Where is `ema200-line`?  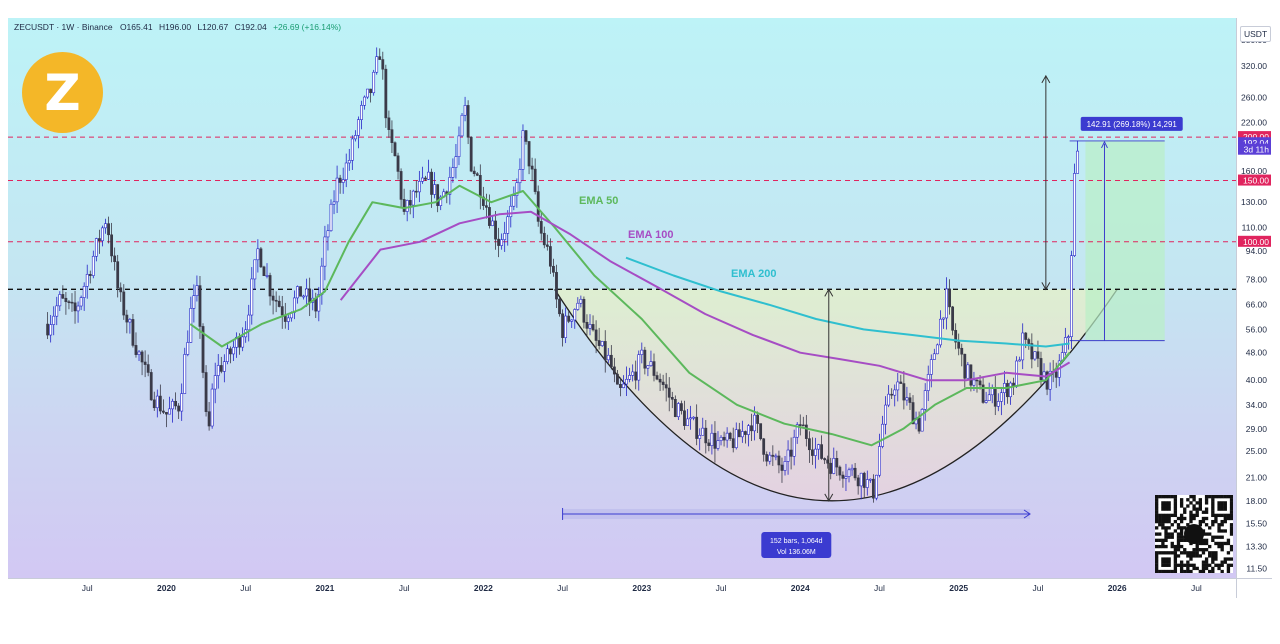
ema200-line is located at coordinates (847, 302).